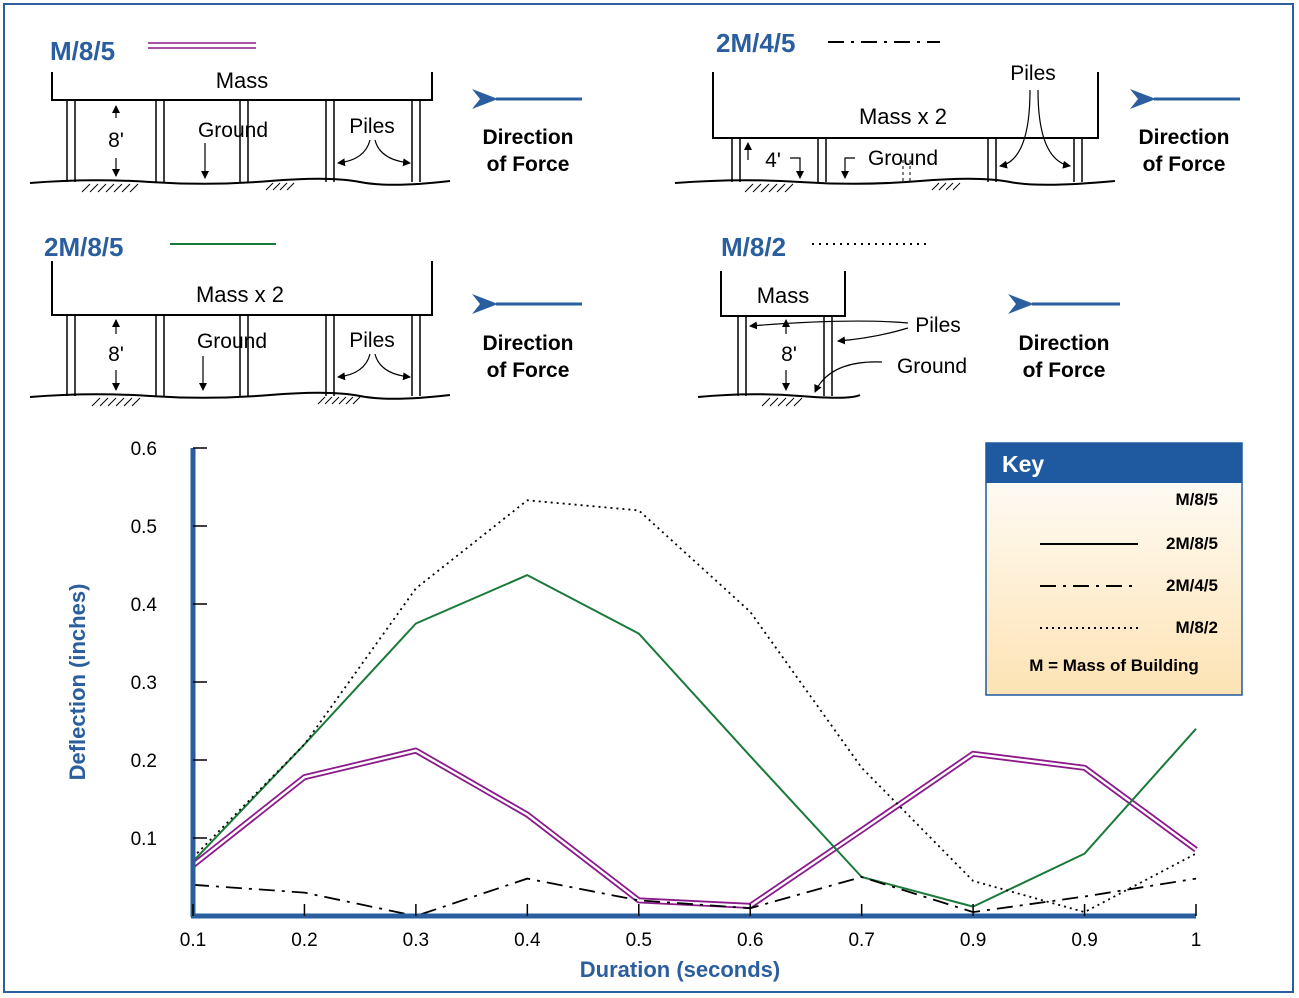 This screenshot has width=1299, height=998. I want to click on y-tick-label: 0.1, so click(144, 839).